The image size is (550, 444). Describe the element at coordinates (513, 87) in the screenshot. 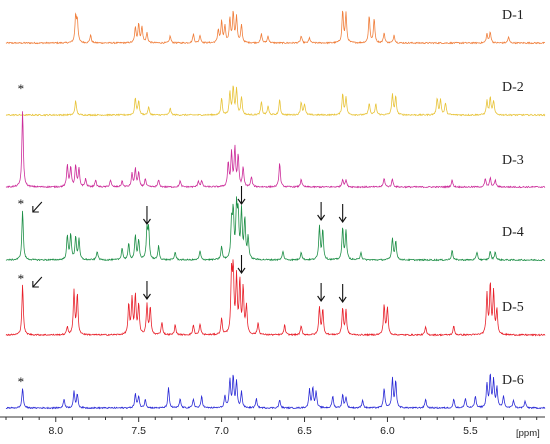

I see `series-label-d-2: D-2` at that location.